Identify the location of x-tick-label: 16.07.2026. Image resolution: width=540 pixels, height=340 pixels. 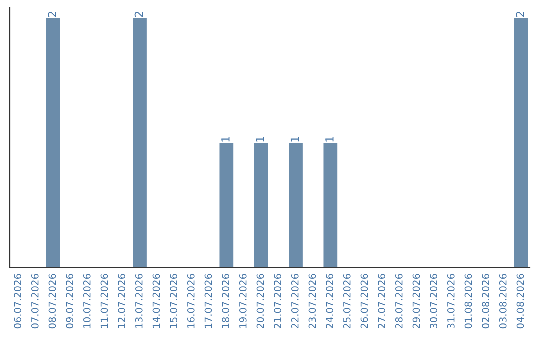
(191, 301).